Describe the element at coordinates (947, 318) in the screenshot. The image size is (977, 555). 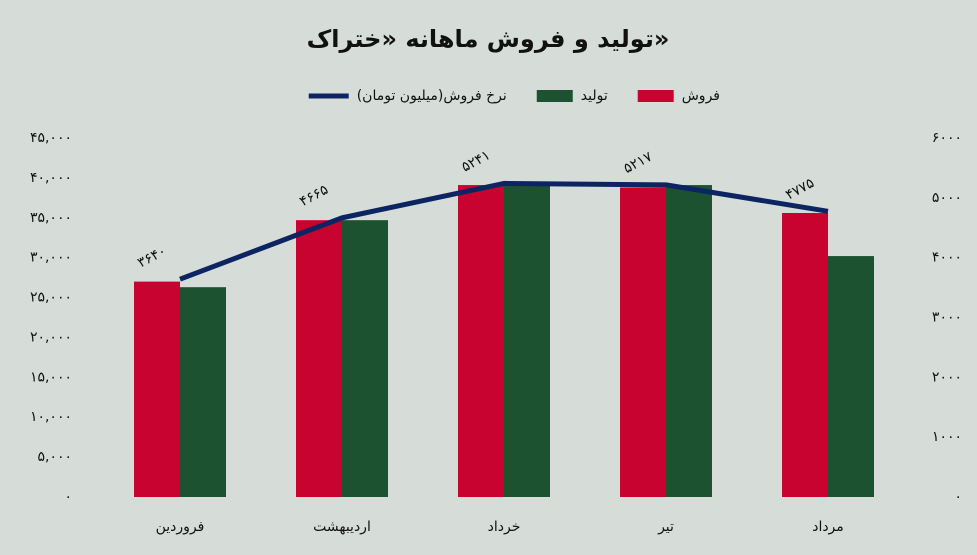
I see `y2-tick-label: ۳۰۰۰` at that location.